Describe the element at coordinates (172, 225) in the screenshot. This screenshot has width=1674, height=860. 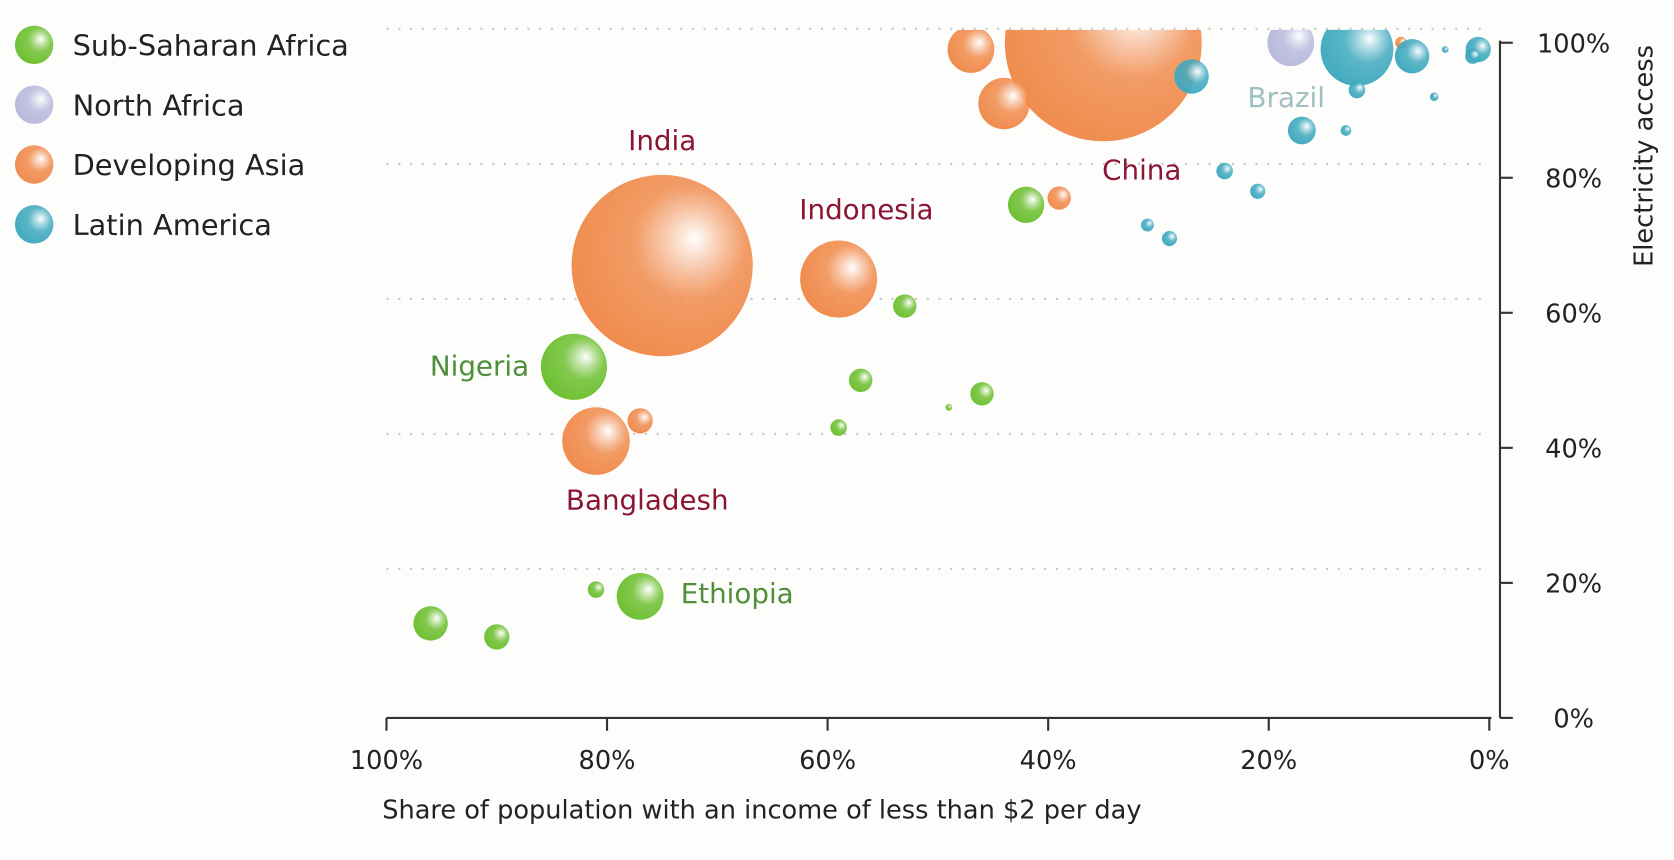
I see `legend-label: Latin America` at that location.